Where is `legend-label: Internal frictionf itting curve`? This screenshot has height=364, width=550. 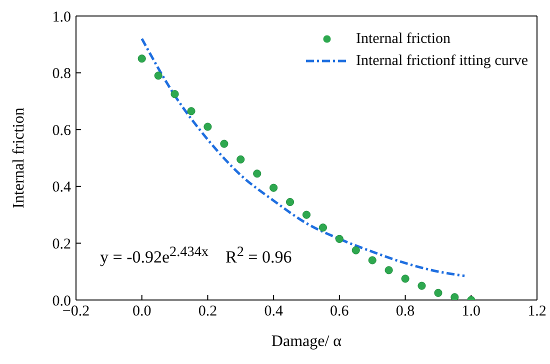 legend-label: Internal frictionf itting curve is located at coordinates (442, 61).